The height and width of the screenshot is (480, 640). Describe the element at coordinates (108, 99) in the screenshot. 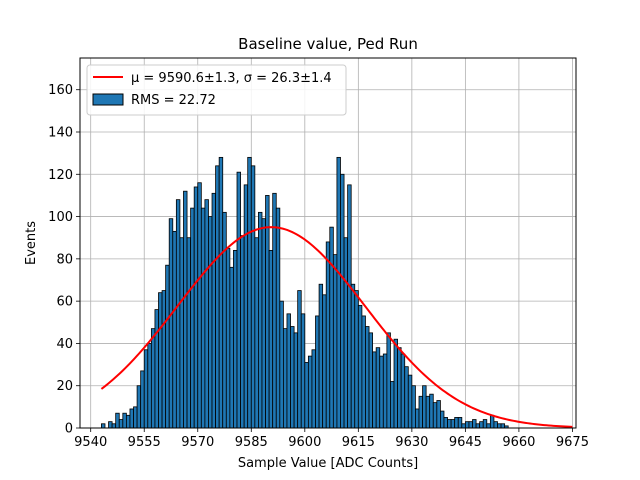

I see `legend-histogram-swatch` at that location.